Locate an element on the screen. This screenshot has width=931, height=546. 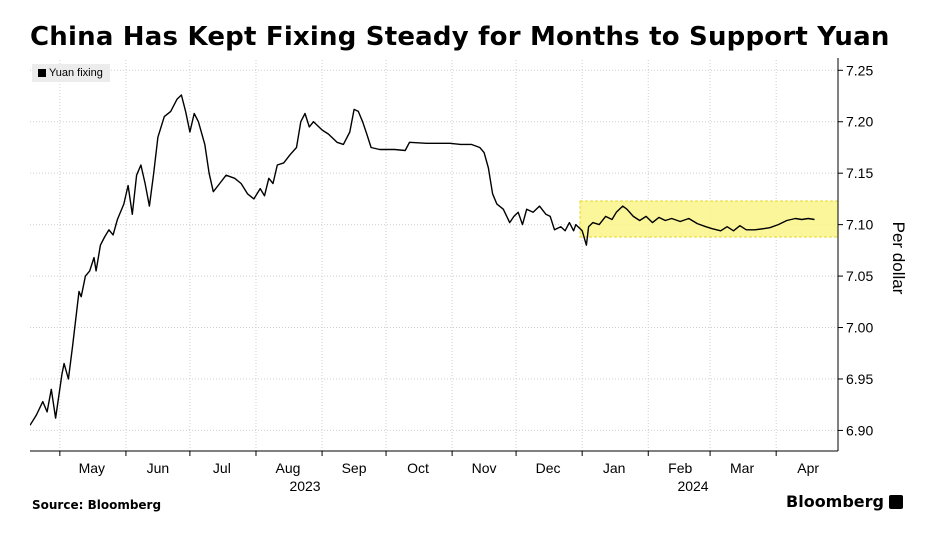
y-tick-label: 6.95 is located at coordinates (859, 379).